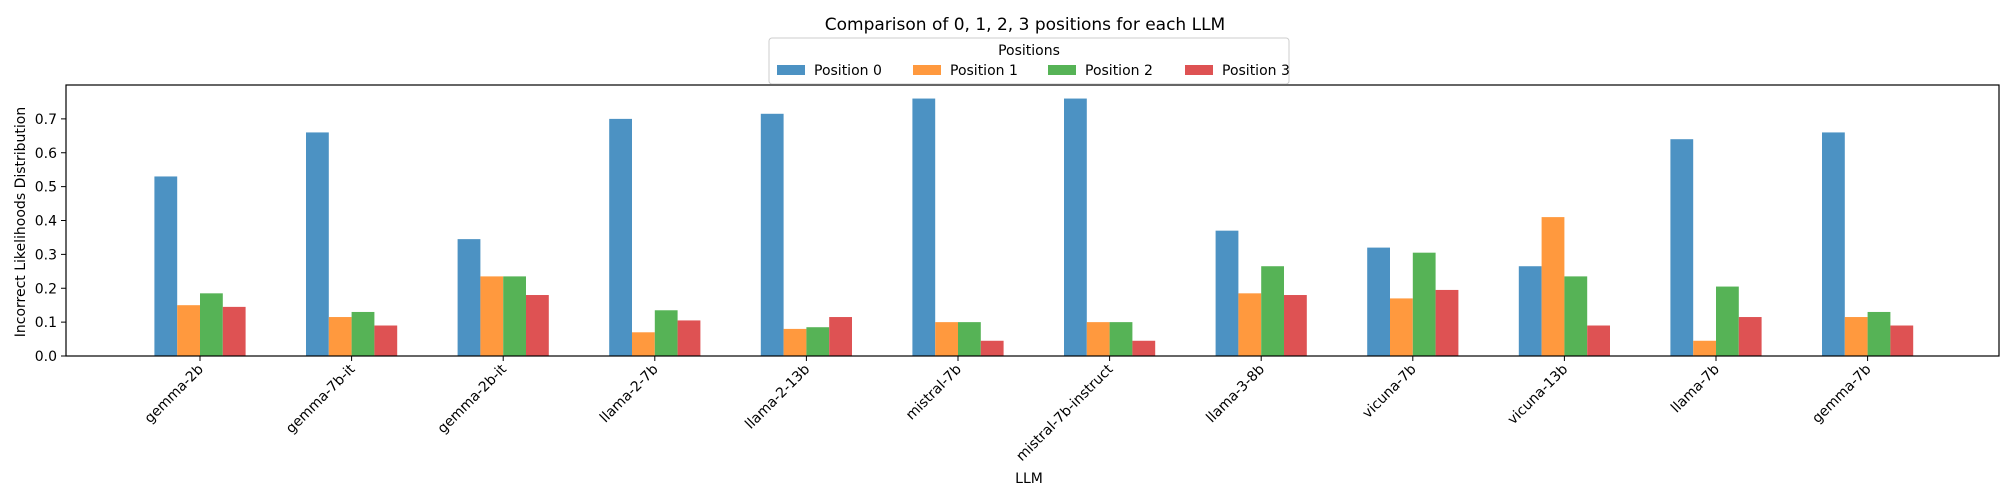  What do you see at coordinates (1033, 71) in the screenshot?
I see `legend-items: Position 0 Position 1 Position 2 Position 3` at bounding box center [1033, 71].